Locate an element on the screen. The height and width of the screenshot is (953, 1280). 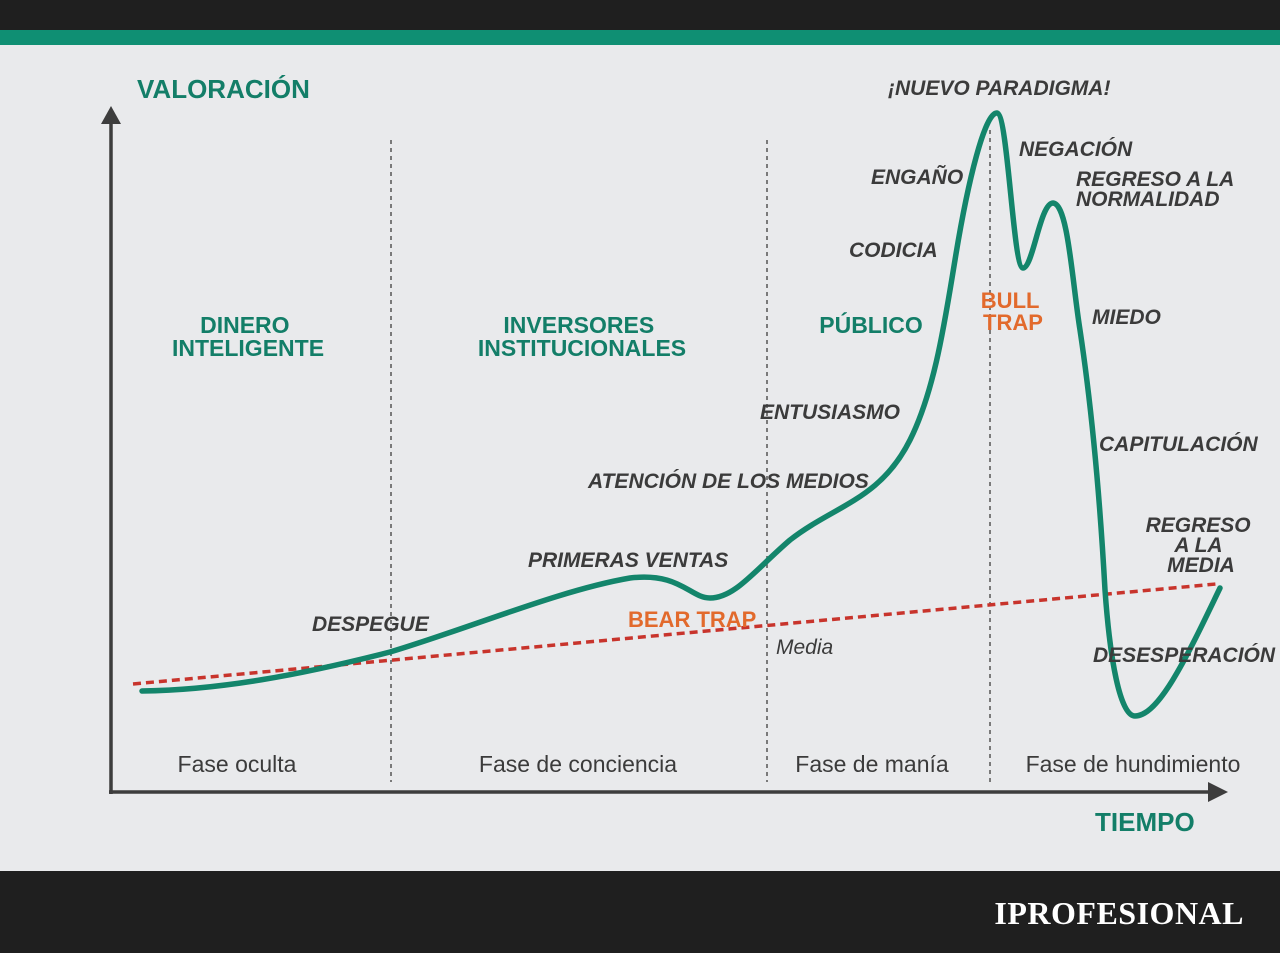
group-dinero-inteligente: DINERO INTELIGENTE is located at coordinates (248, 336).